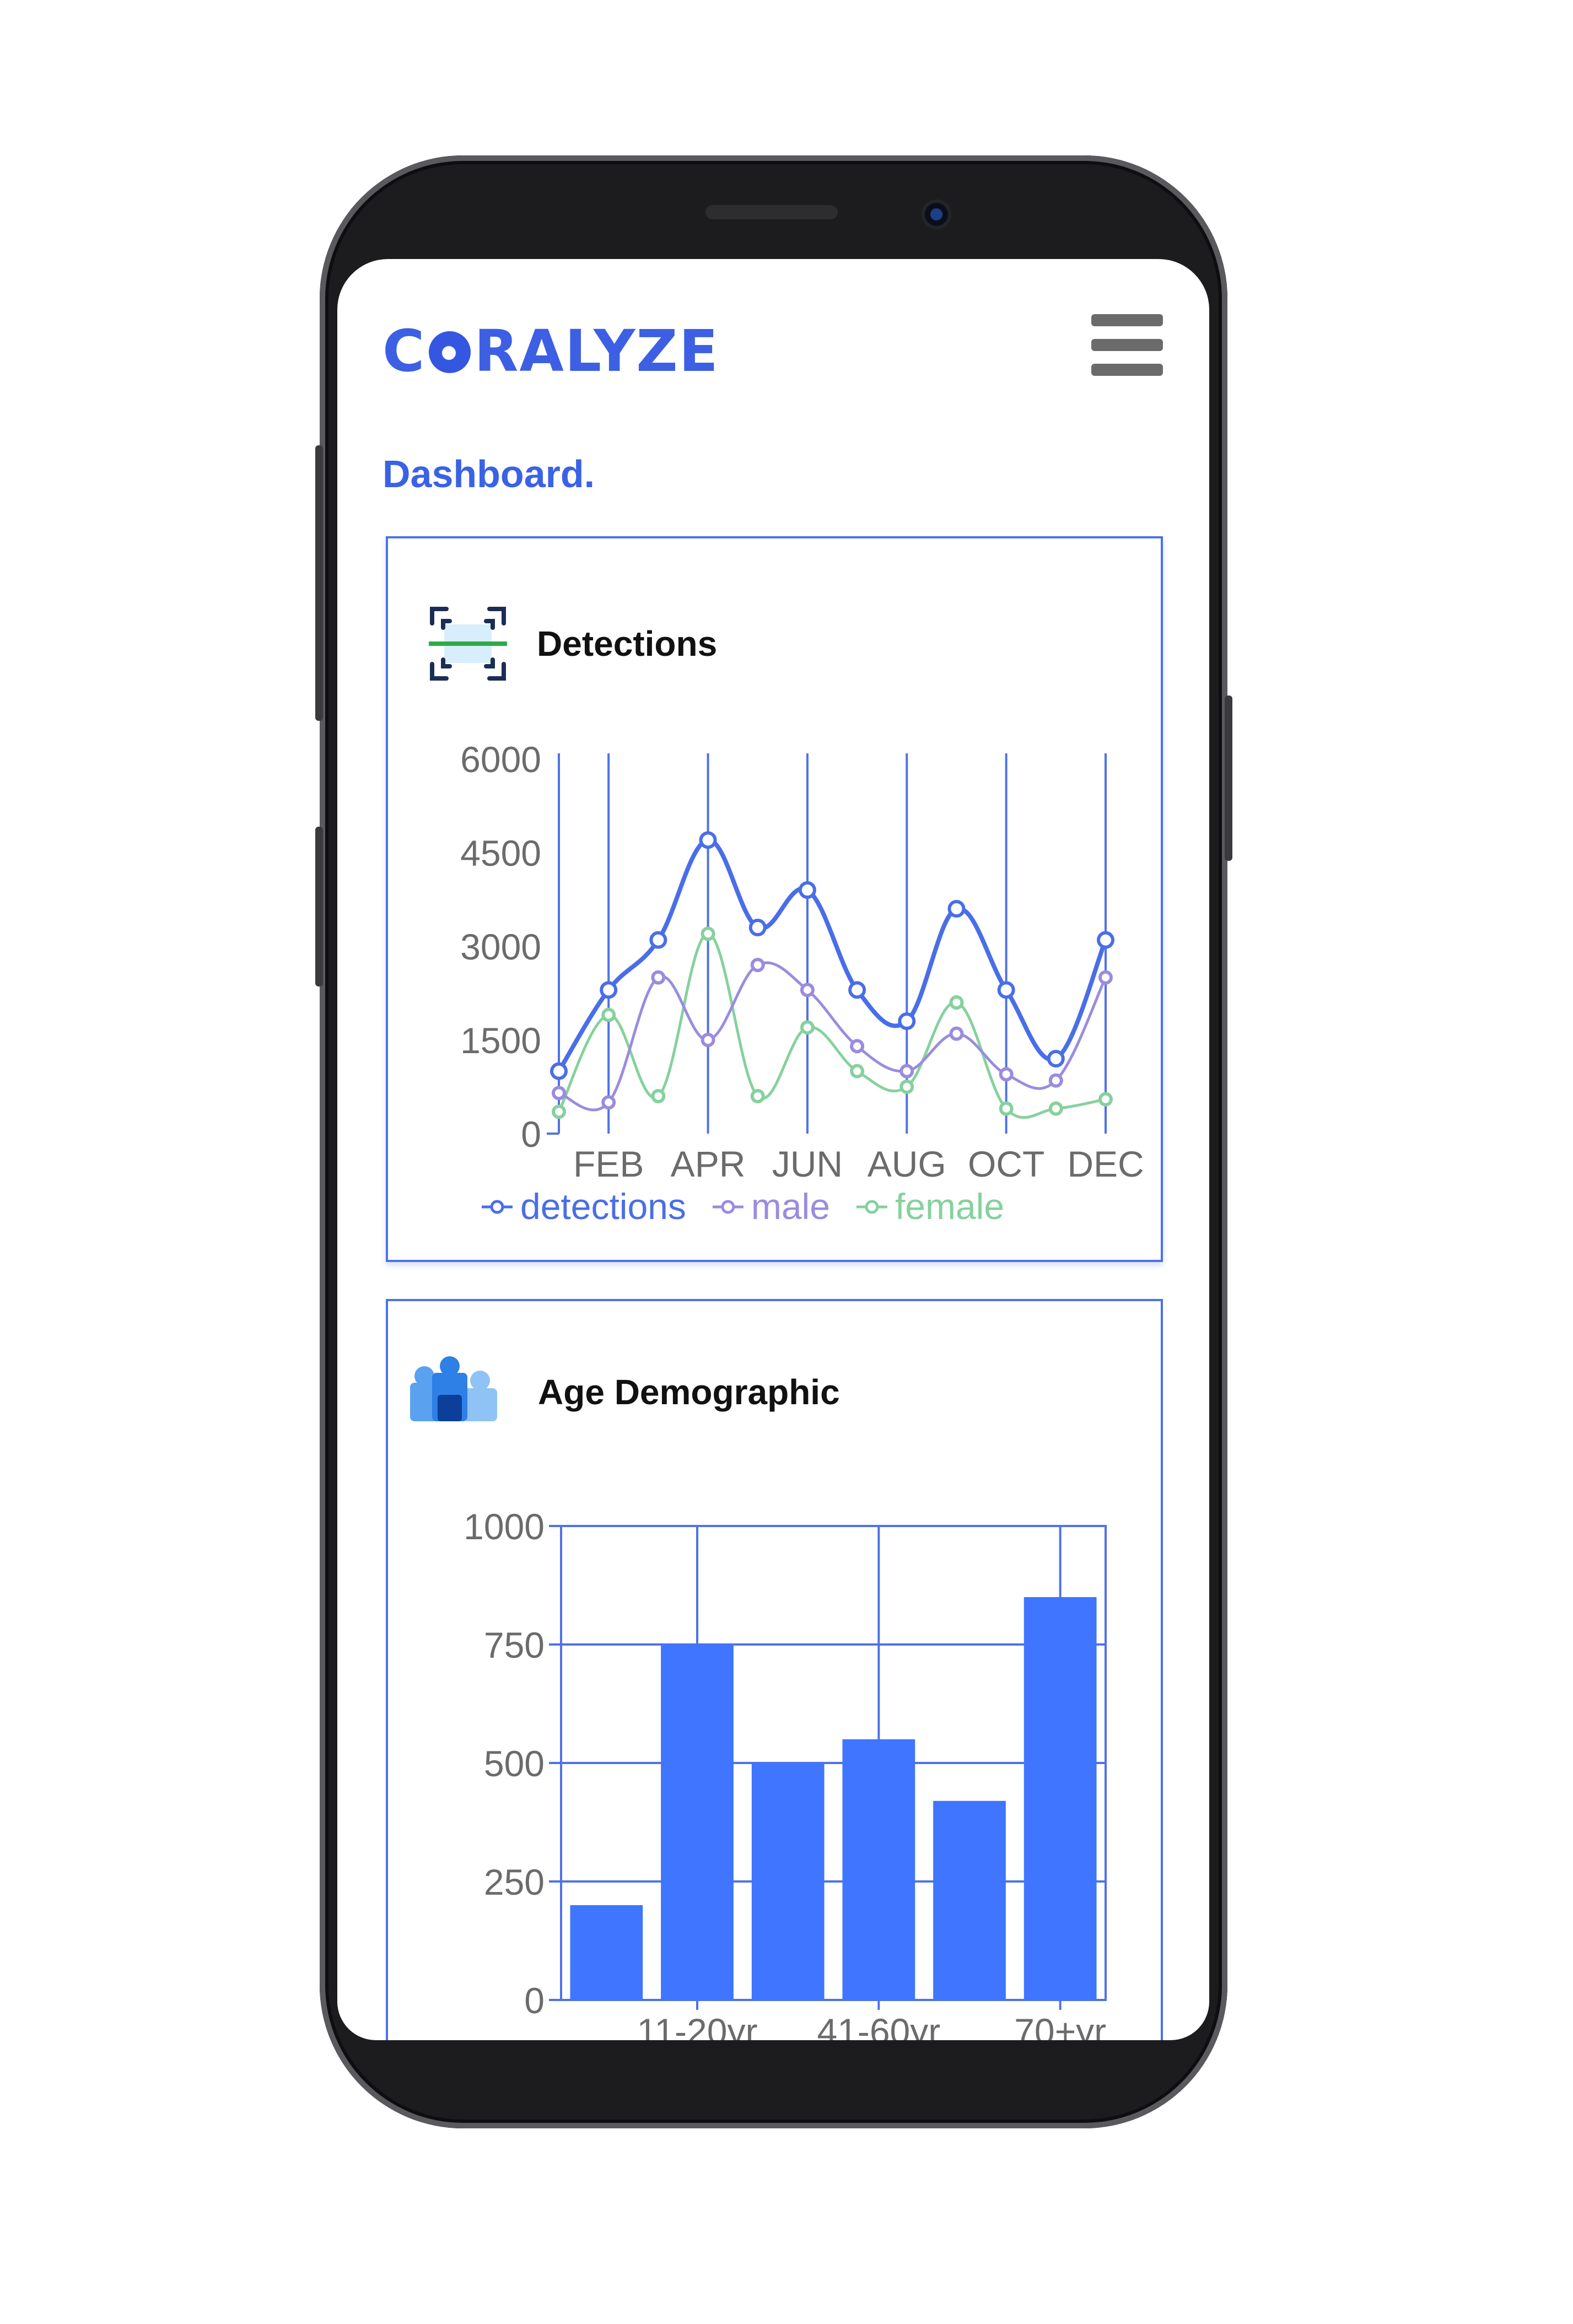  I want to click on coral-lens-icon, so click(450, 352).